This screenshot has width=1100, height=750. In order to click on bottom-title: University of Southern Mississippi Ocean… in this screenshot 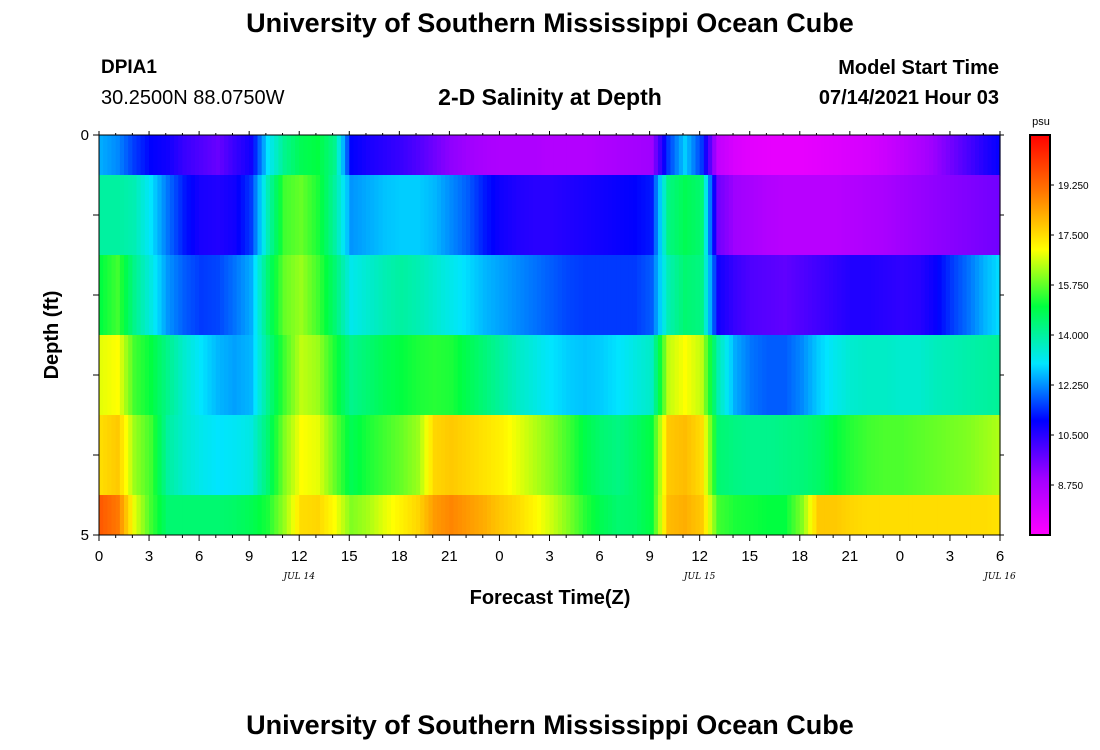, I will do `click(550, 725)`.